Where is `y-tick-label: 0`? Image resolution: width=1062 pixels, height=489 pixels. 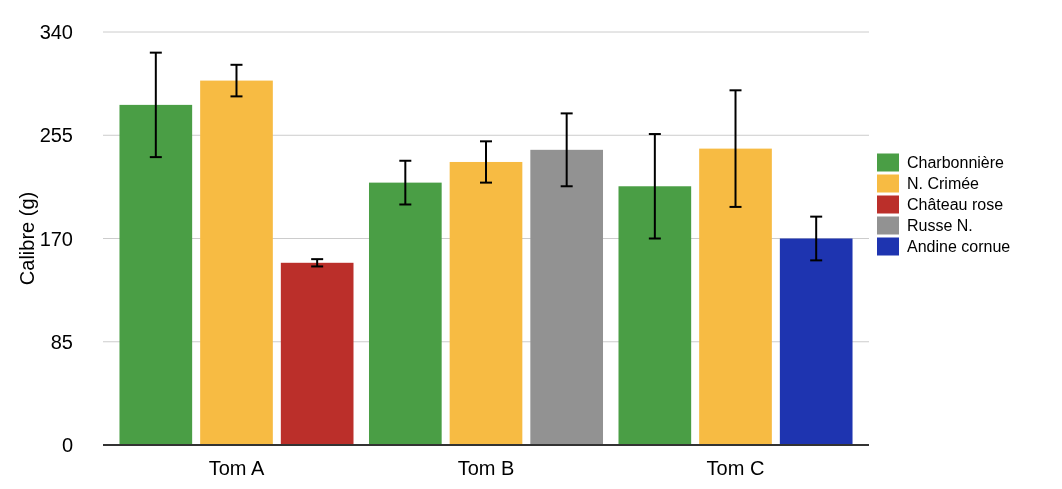
y-tick-label: 0 is located at coordinates (67, 445).